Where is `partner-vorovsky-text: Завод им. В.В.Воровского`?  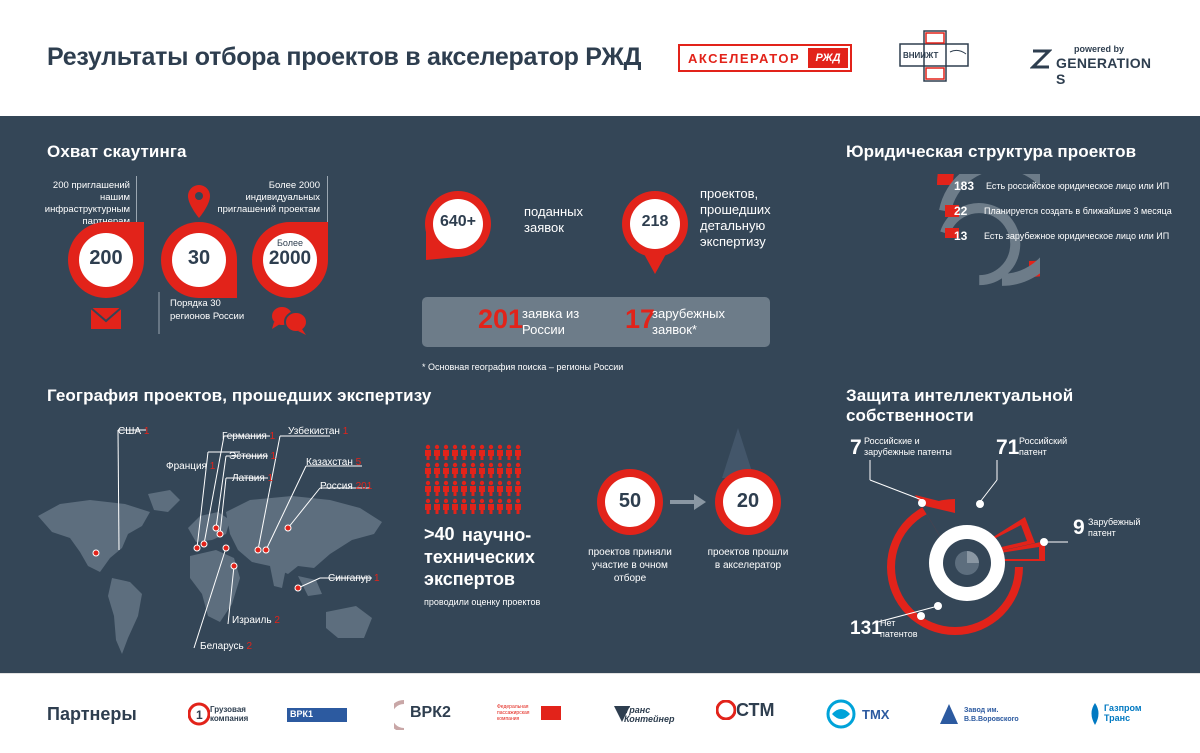
partner-vorovsky-text: Завод им. В.В.Воровского is located at coordinates (991, 715).